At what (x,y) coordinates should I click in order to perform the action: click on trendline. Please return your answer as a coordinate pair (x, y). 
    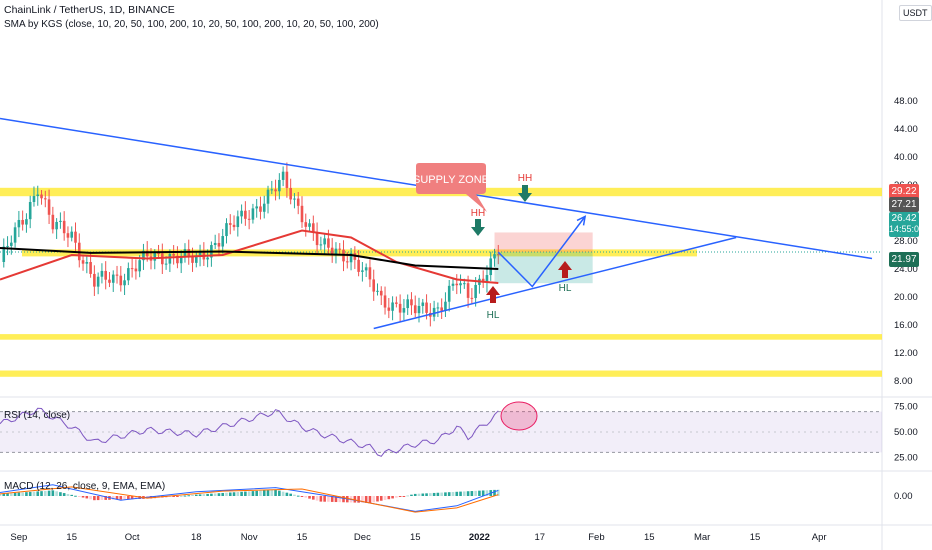
    Looking at the image, I should click on (555, 283).